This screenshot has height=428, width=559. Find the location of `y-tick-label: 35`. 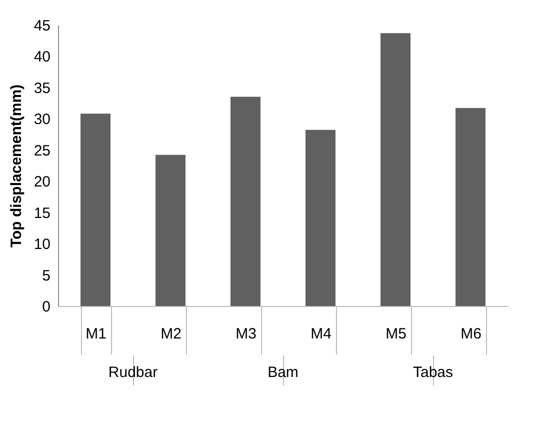

y-tick-label: 35 is located at coordinates (42, 88).